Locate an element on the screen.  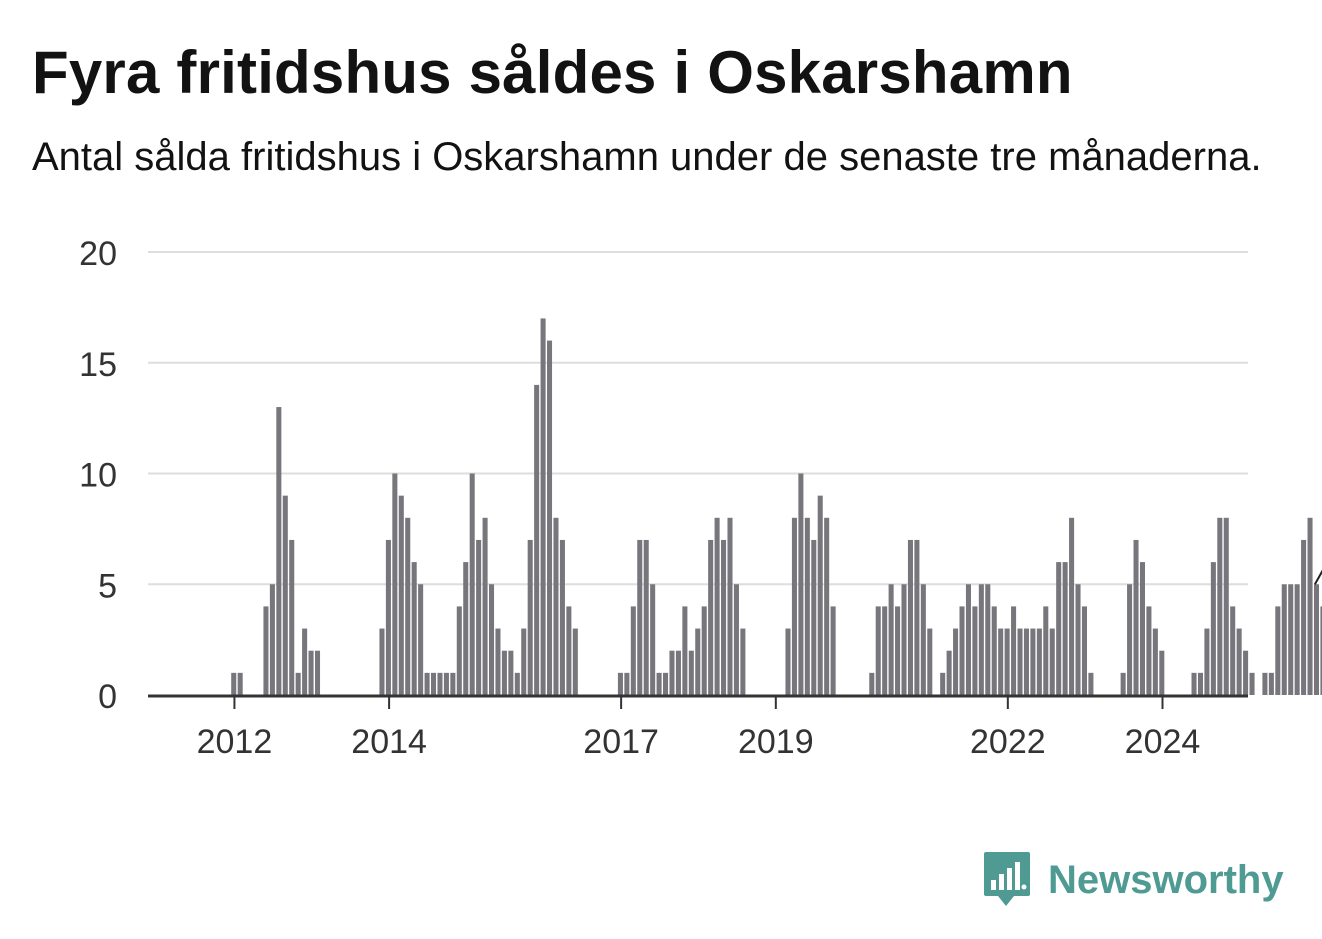
annotations: 4 is located at coordinates (1317, 577).